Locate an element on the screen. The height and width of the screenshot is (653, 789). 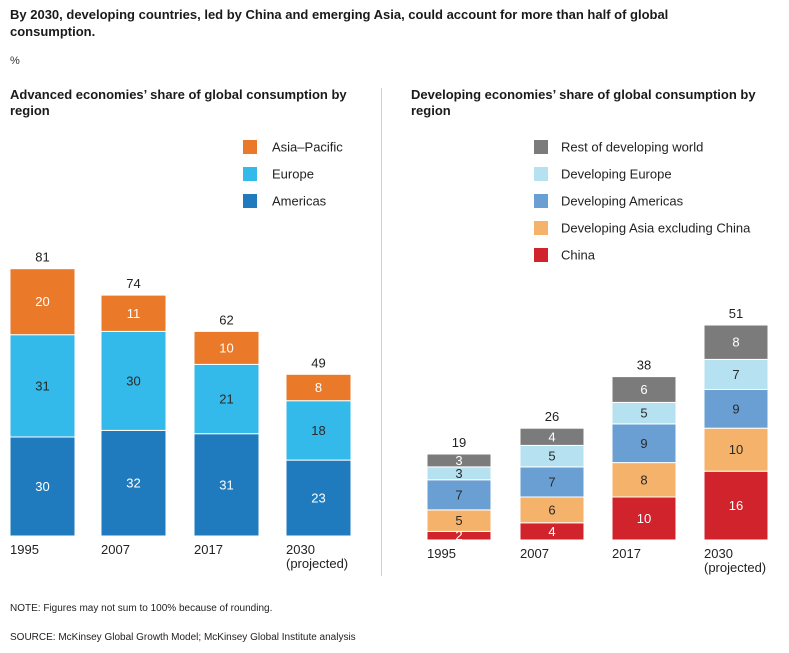
legend-swatch-americas is located at coordinates (250, 201).